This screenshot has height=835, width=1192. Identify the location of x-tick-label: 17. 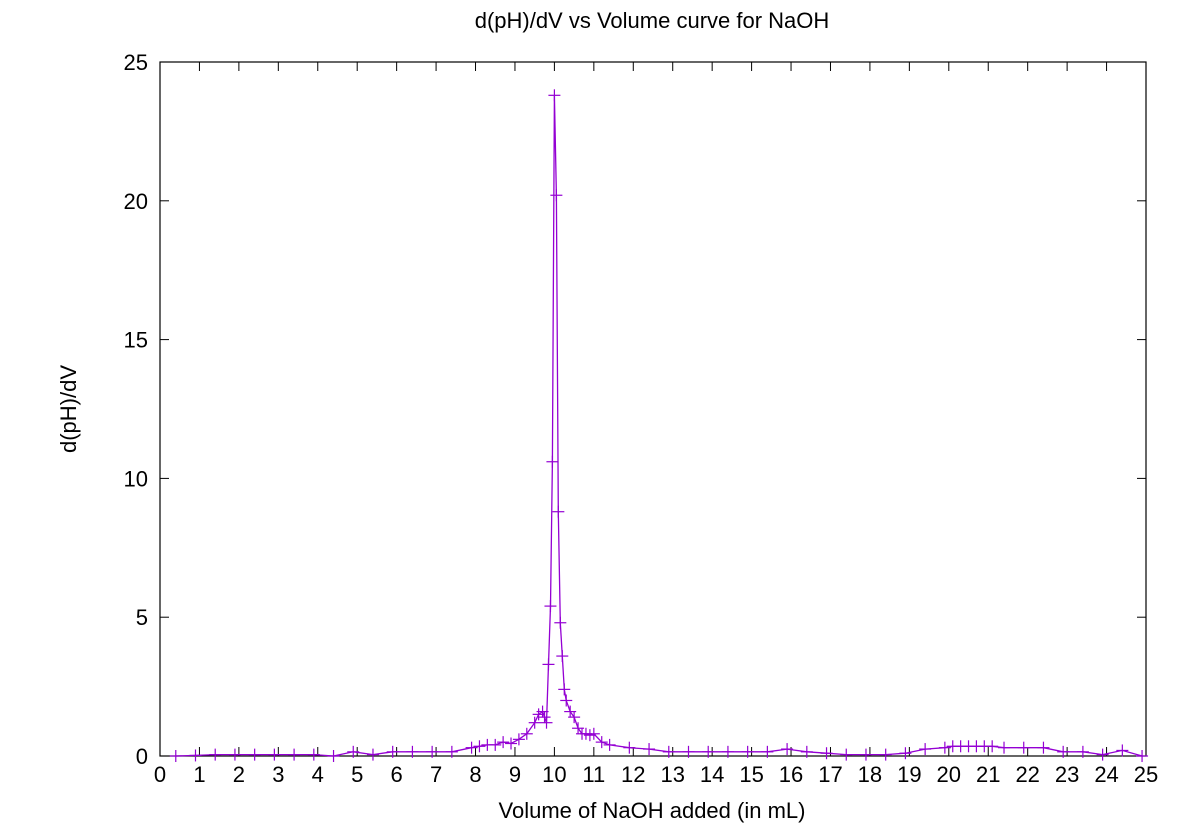
(830, 774).